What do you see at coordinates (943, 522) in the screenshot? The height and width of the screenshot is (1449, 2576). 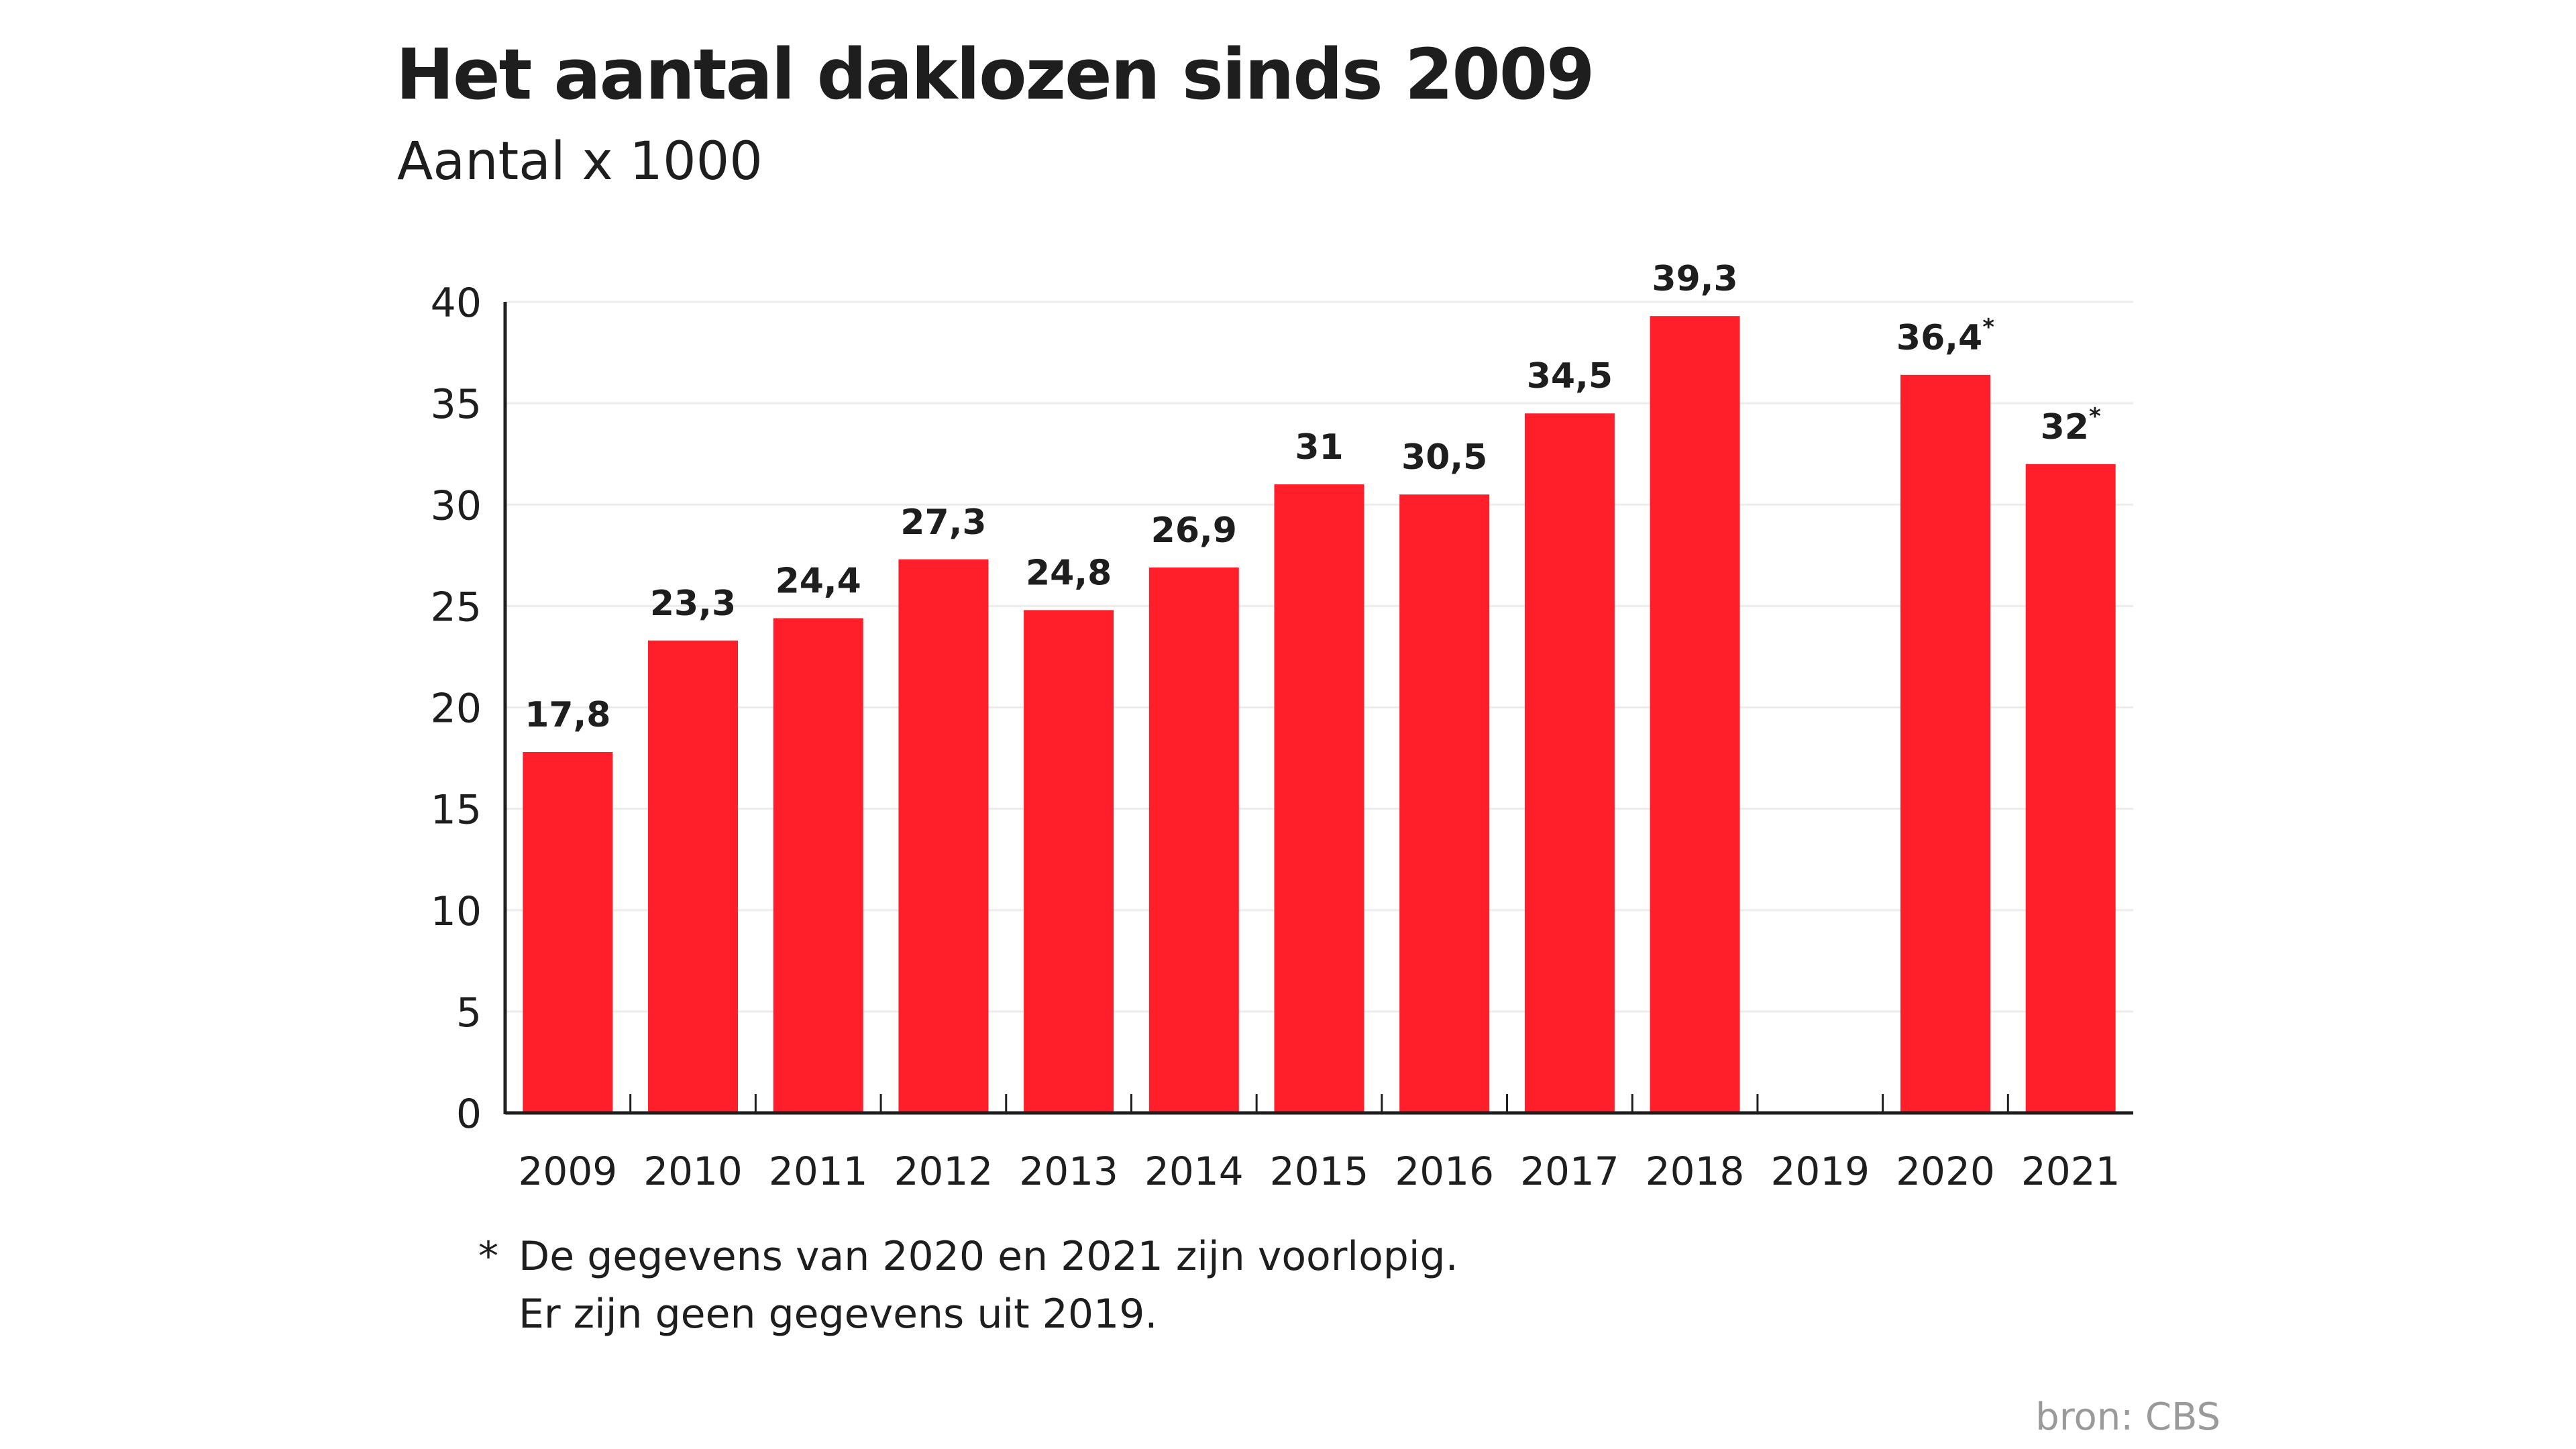 I see `data-label: 27,3` at bounding box center [943, 522].